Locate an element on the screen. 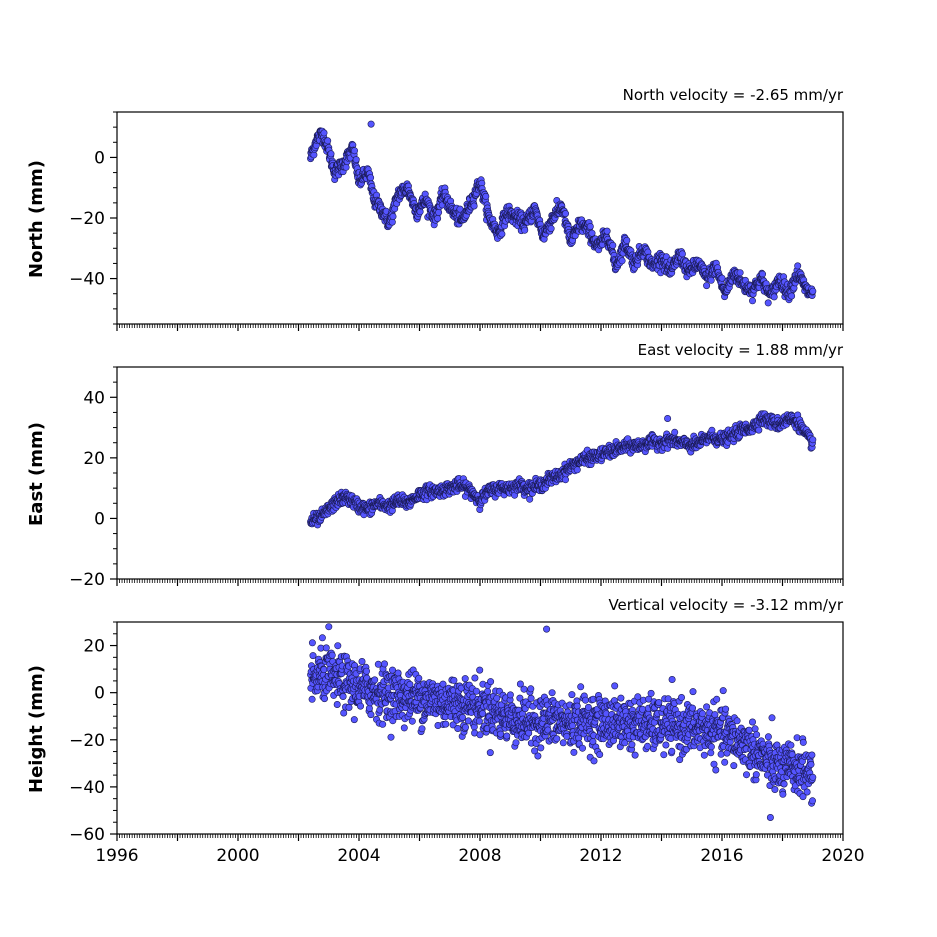  y-tick-label: −40 is located at coordinates (87, 280).